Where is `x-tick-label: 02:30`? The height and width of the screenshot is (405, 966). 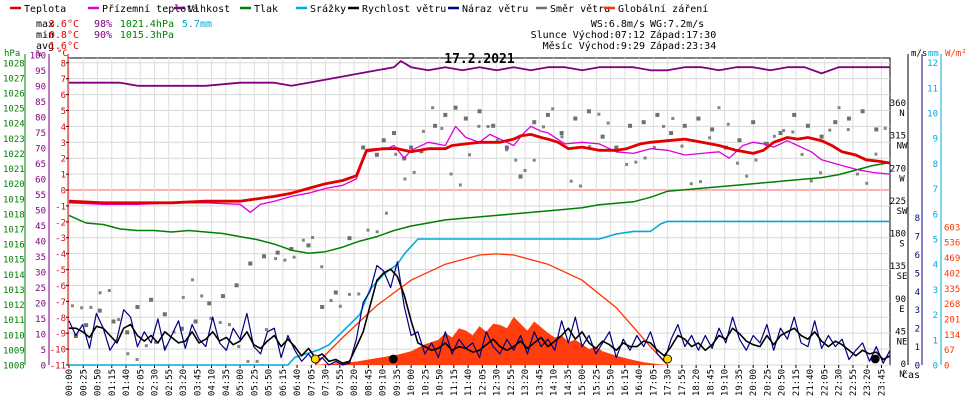 x-tick-label: 02:30 is located at coordinates (156, 382).